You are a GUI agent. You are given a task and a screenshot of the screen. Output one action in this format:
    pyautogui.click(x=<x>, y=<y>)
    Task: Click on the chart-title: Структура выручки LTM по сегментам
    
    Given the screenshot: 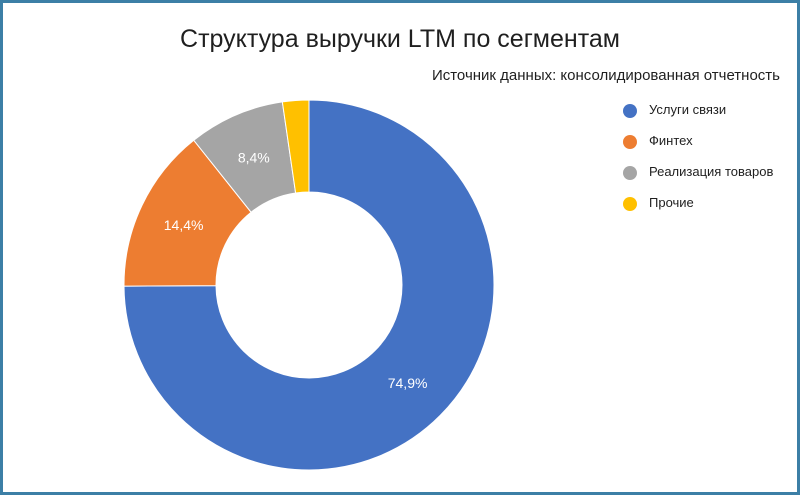 What is the action you would take?
    pyautogui.click(x=400, y=39)
    